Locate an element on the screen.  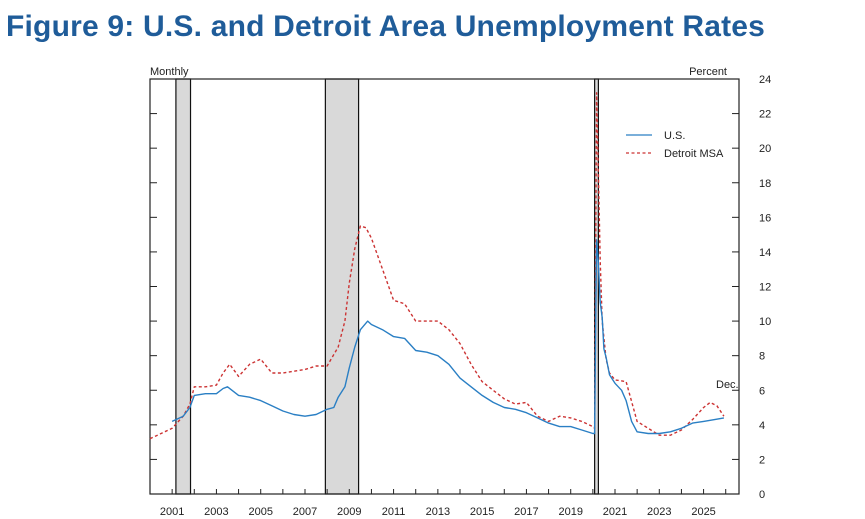
y-tick-label-0: 0 is located at coordinates (762, 495).